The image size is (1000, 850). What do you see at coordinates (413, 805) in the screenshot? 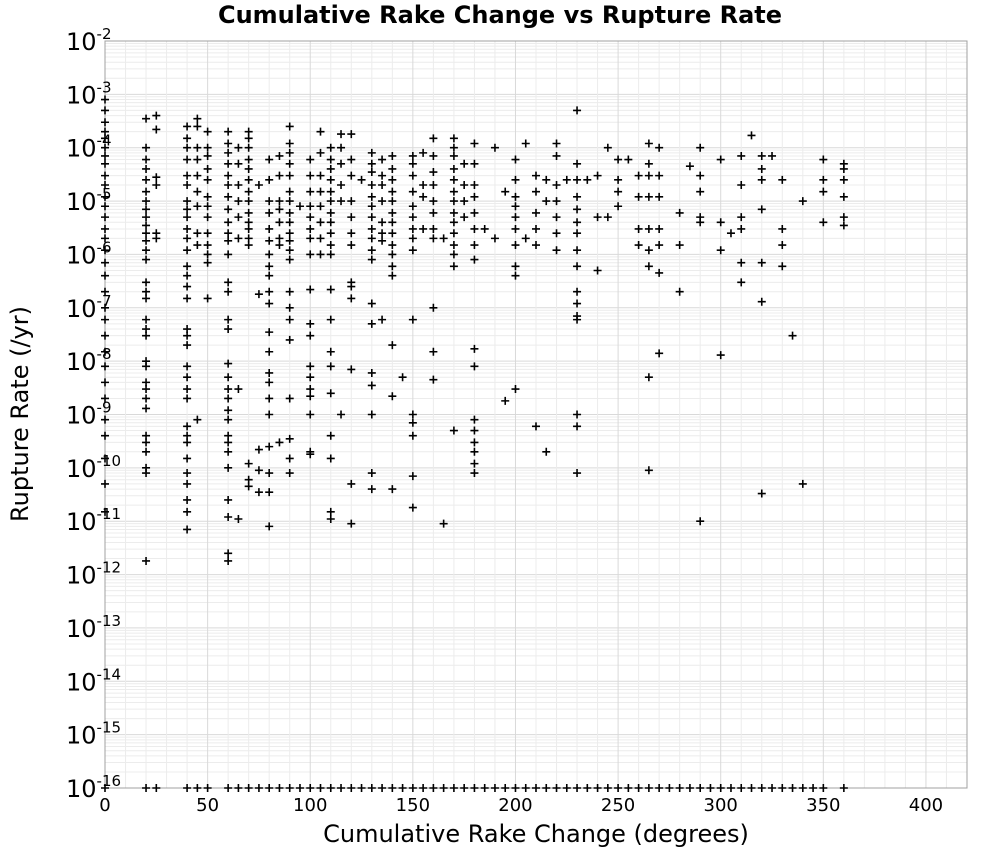
I see `x-tick-label: 150` at bounding box center [413, 805].